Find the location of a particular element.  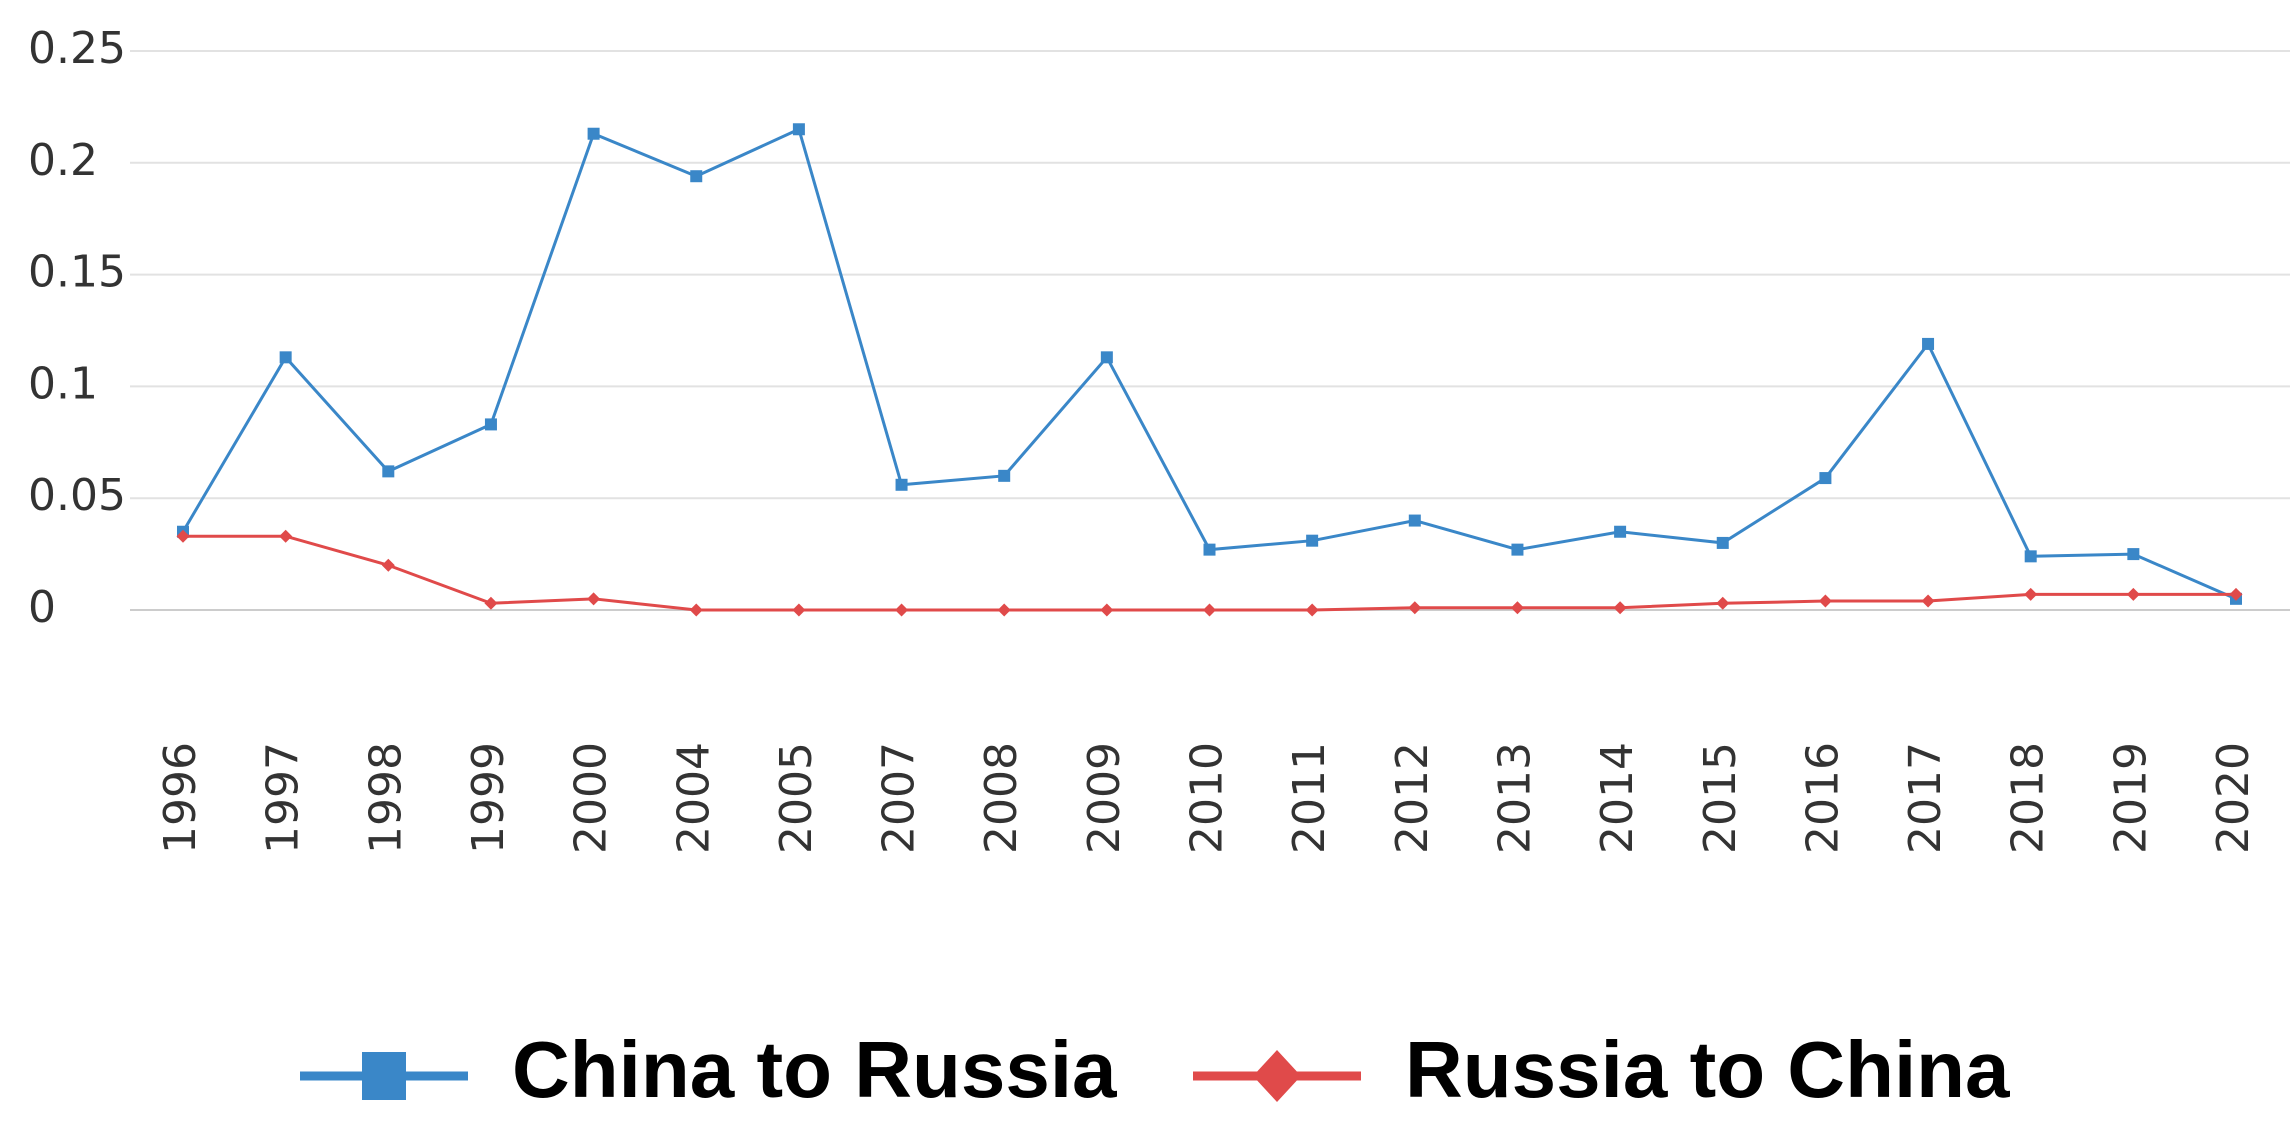

x-tick-label: 2012 is located at coordinates (1412, 798).